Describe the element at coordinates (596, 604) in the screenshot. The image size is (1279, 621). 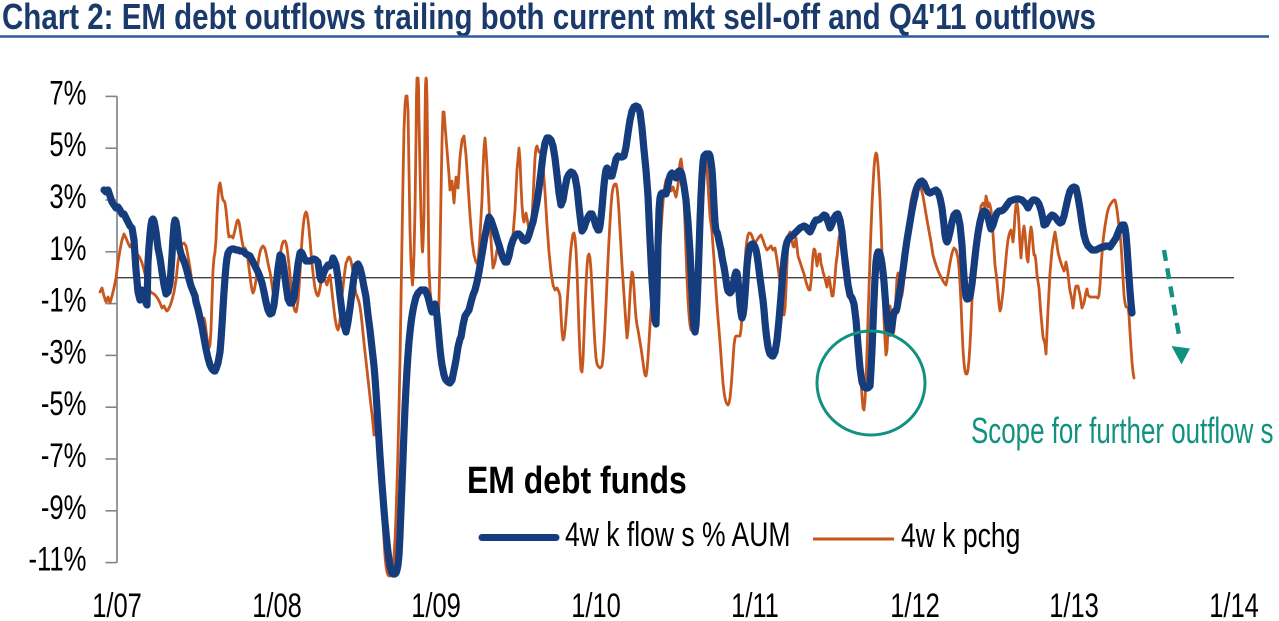
I see `svg-text: 1/10` at that location.